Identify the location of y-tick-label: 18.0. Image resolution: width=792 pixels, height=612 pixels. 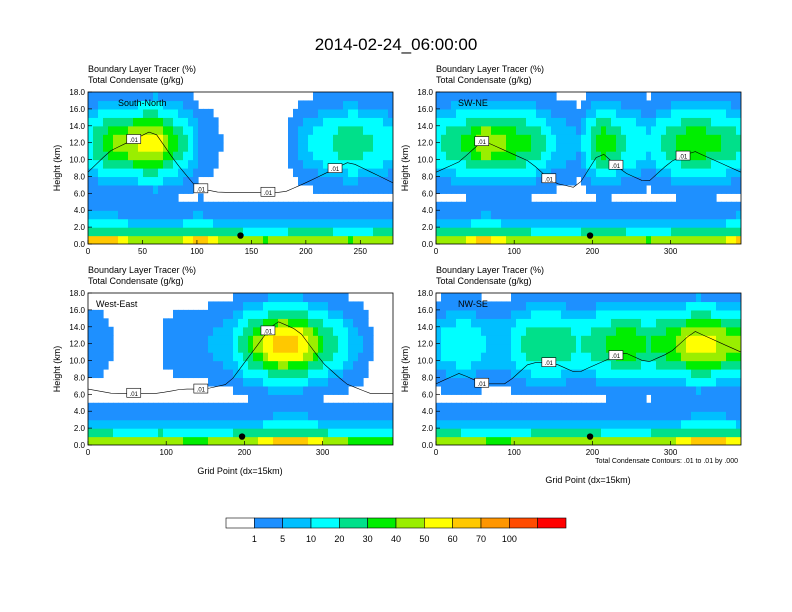
(425, 293).